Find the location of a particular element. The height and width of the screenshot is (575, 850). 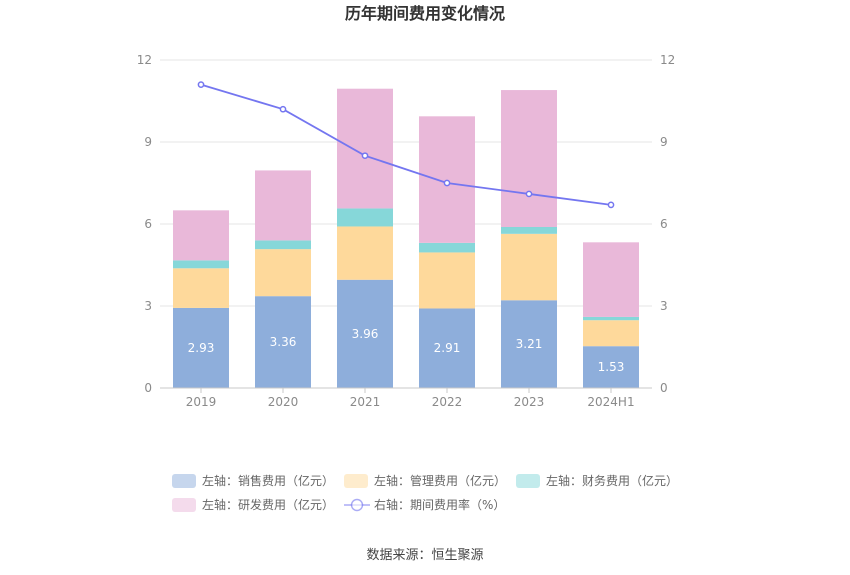

bar-segment-s2-2023 is located at coordinates (529, 230).